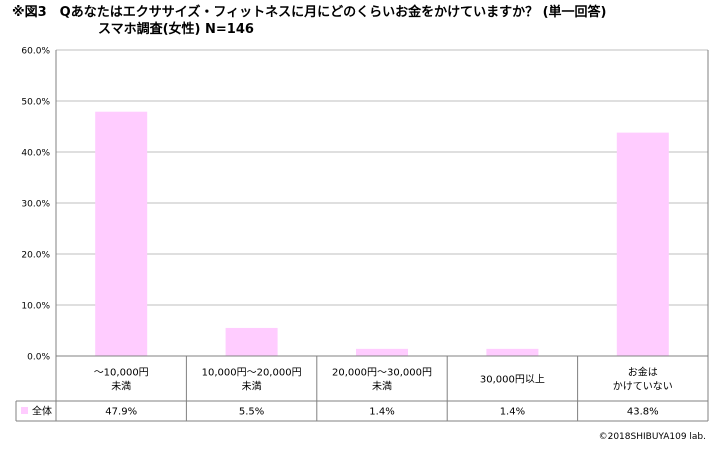 The width and height of the screenshot is (720, 451). Describe the element at coordinates (35, 154) in the screenshot. I see `y-tick-label: 40.0%` at that location.